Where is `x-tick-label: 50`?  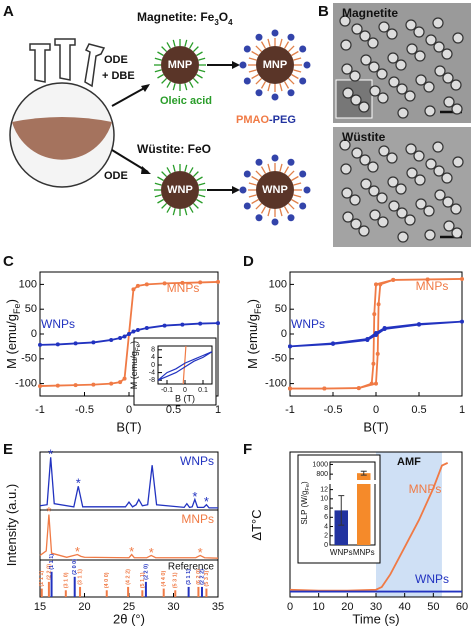 x-tick-label: 50 is located at coordinates (433, 607).